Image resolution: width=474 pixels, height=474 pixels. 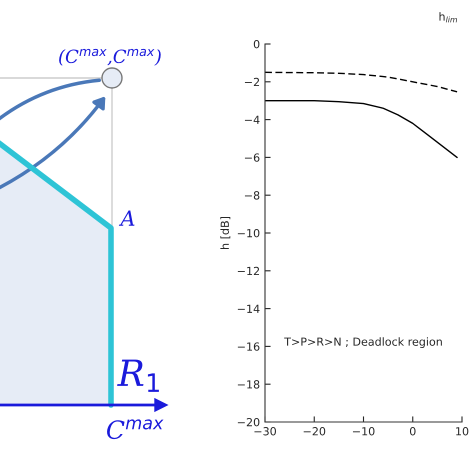 I want to click on y-tick-label: −10, so click(x=249, y=233).